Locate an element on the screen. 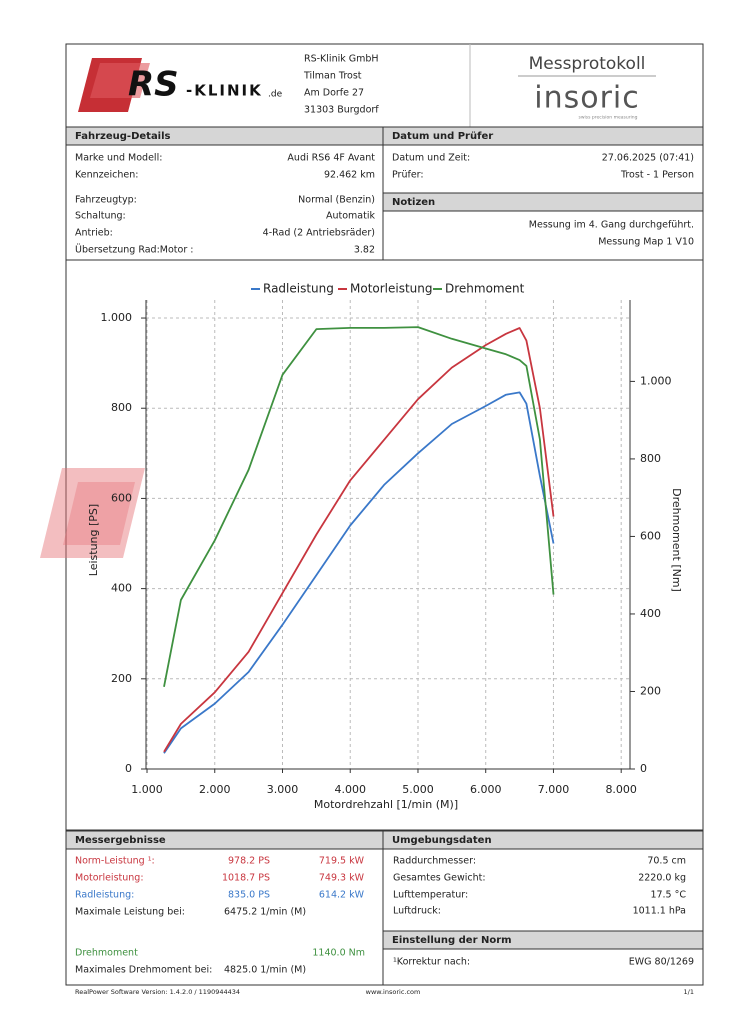 This screenshot has height=1028, width=740. footer-text: www.insoric.com is located at coordinates (393, 992).